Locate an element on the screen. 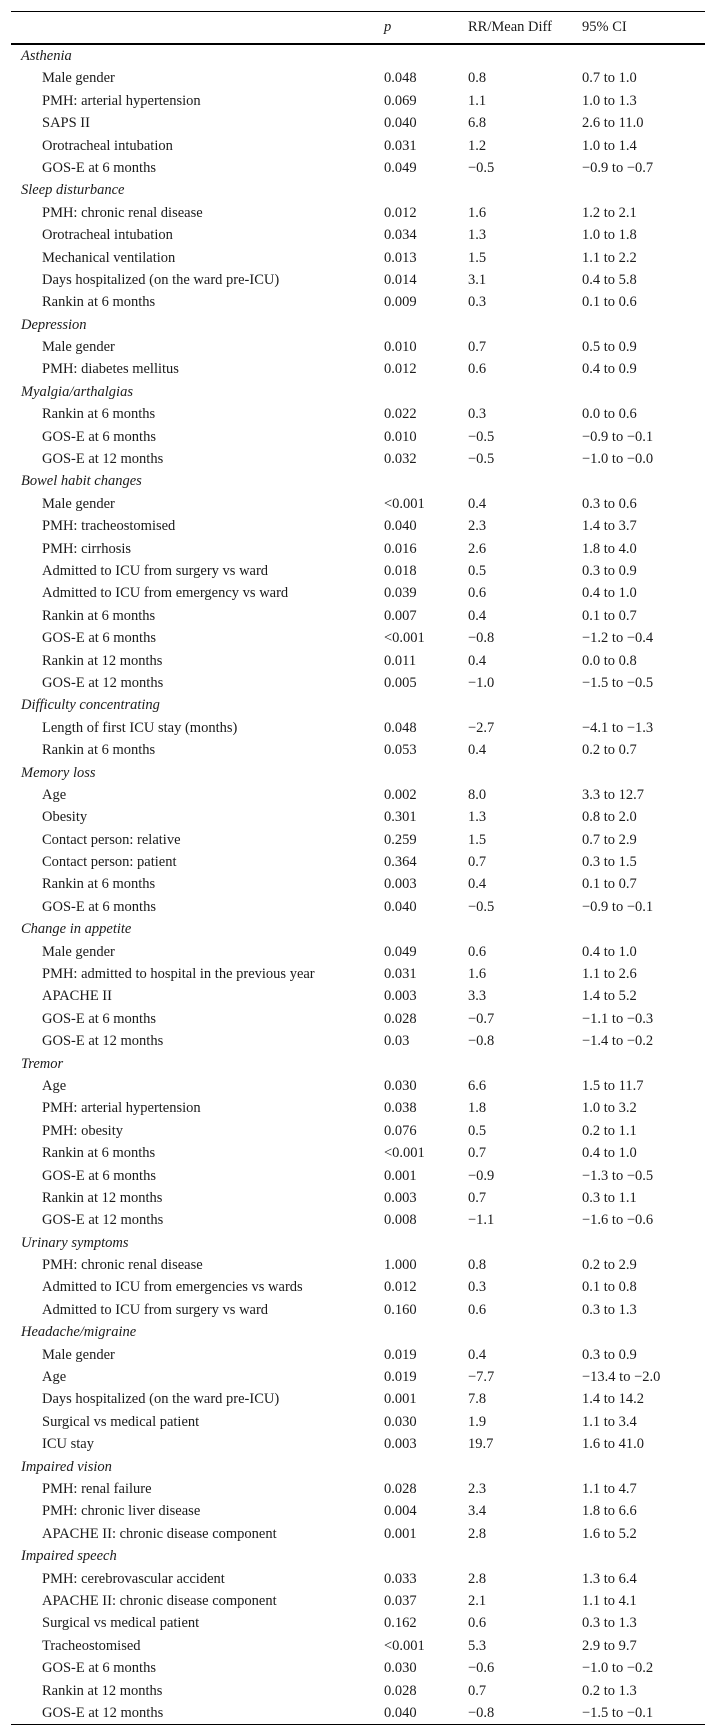 This screenshot has width=715, height=1735. row-95-ci: 1.5 to 11.7 is located at coordinates (613, 1085).